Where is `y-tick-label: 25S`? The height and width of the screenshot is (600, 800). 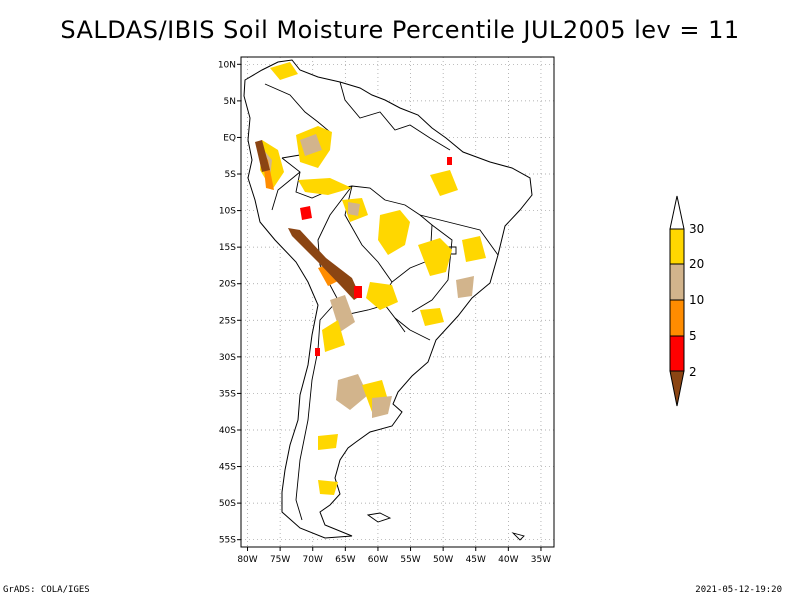
y-tick-label: 25S is located at coordinates (227, 321).